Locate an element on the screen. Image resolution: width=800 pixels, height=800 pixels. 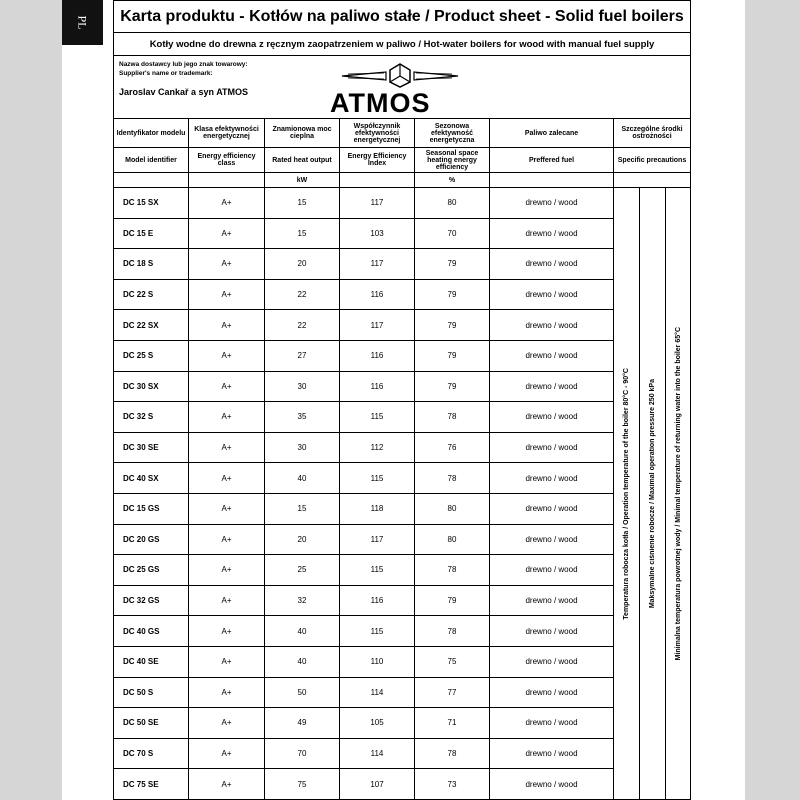
header-cell: Znamionowa moc cieplna is located at coordinates (302, 133).